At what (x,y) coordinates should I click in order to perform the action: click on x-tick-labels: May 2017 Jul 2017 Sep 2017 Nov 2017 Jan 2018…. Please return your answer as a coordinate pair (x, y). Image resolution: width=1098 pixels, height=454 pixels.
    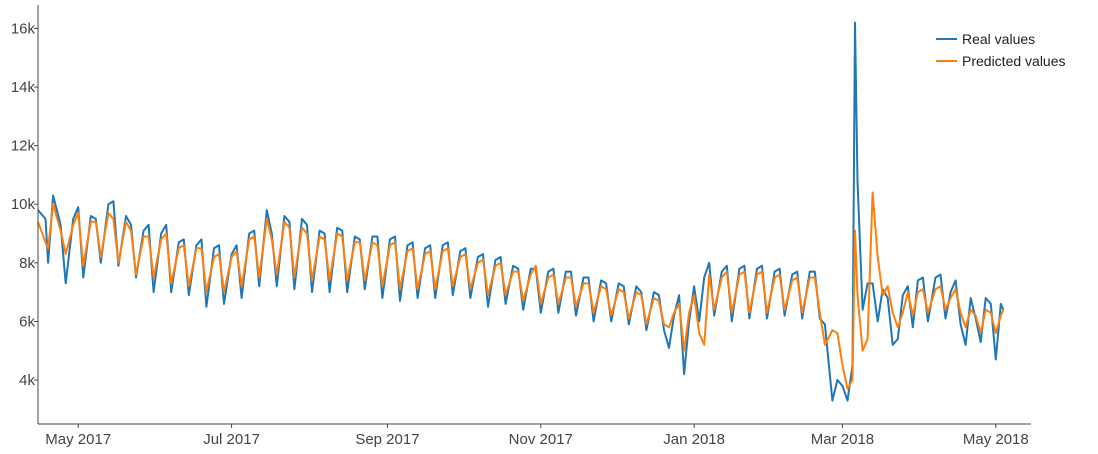
    Looking at the image, I should click on (537, 436).